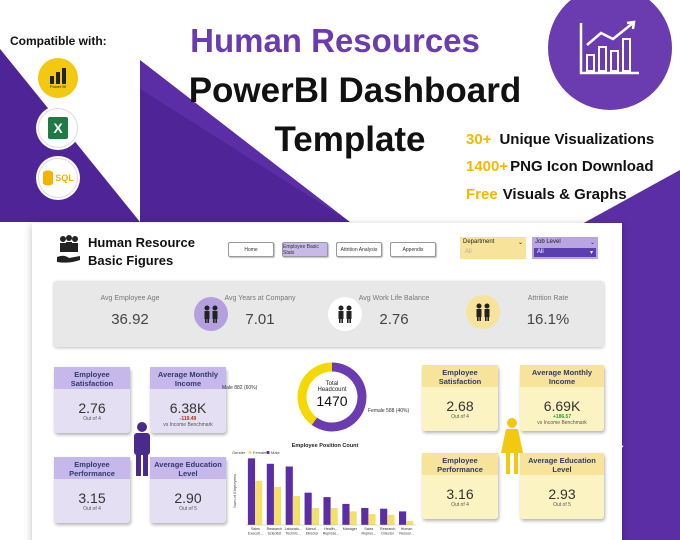 The image size is (680, 540). What do you see at coordinates (58, 178) in the screenshot?
I see `sql-icon: SQL` at bounding box center [58, 178].